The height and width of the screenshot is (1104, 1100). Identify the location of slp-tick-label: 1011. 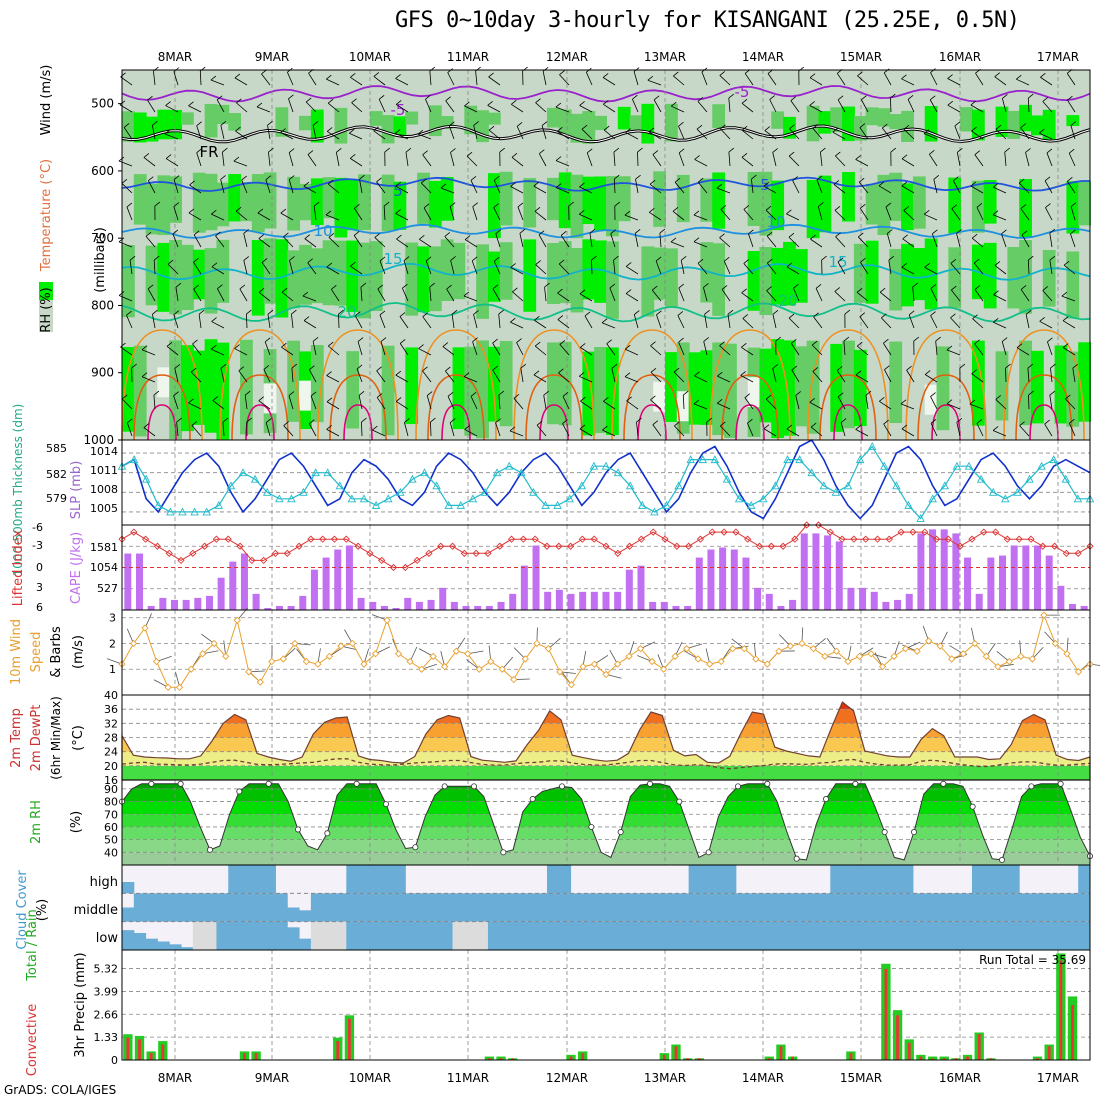
(104, 470).